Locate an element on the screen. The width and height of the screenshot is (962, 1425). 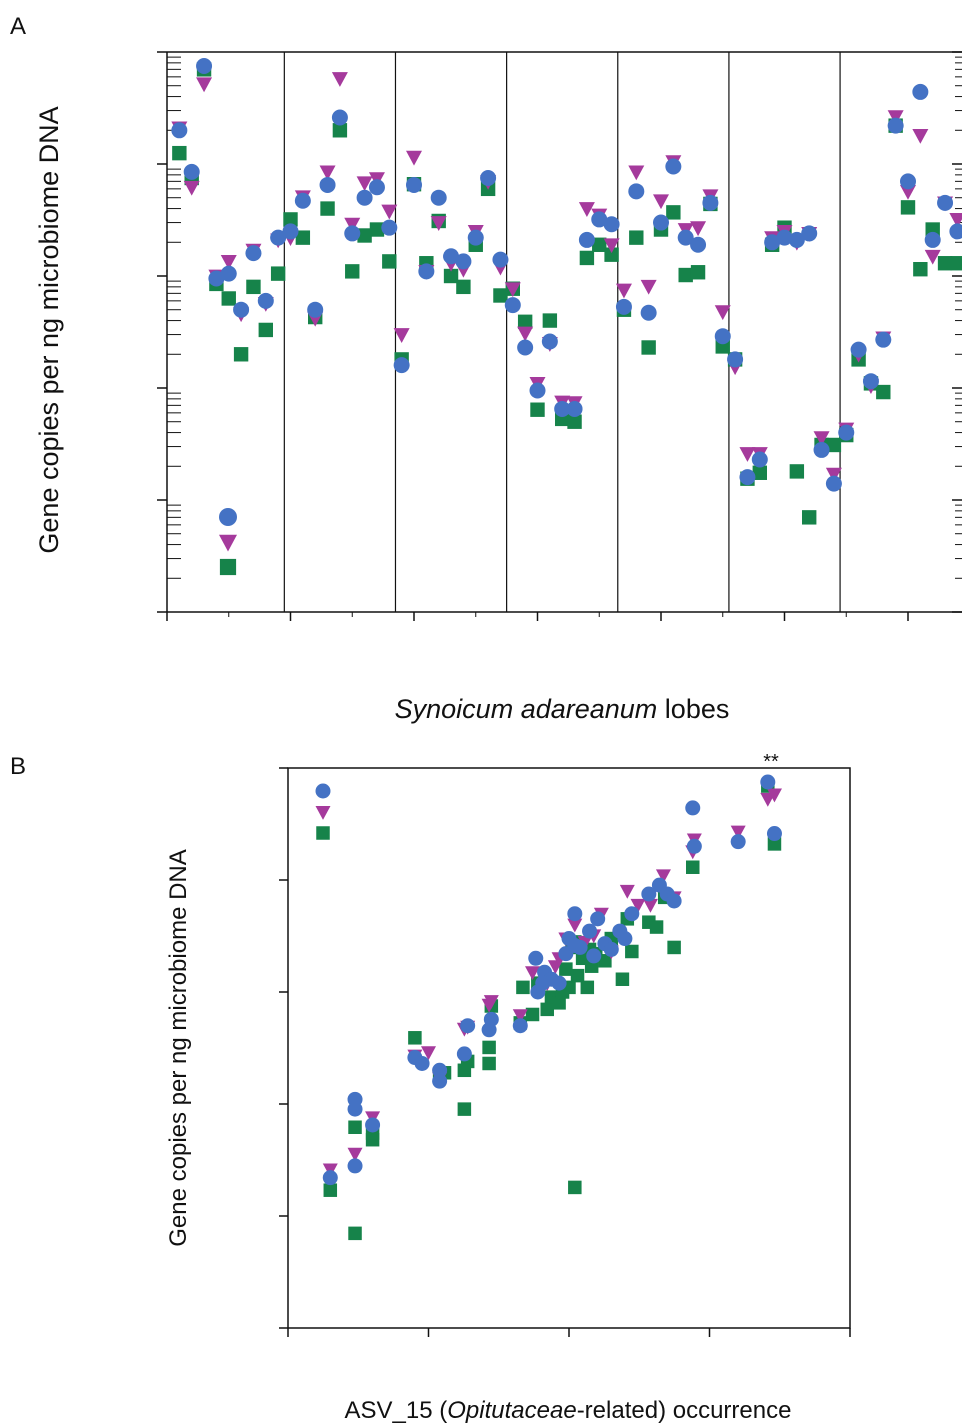
panel-b-significance-note: ** is located at coordinates (771, 762).